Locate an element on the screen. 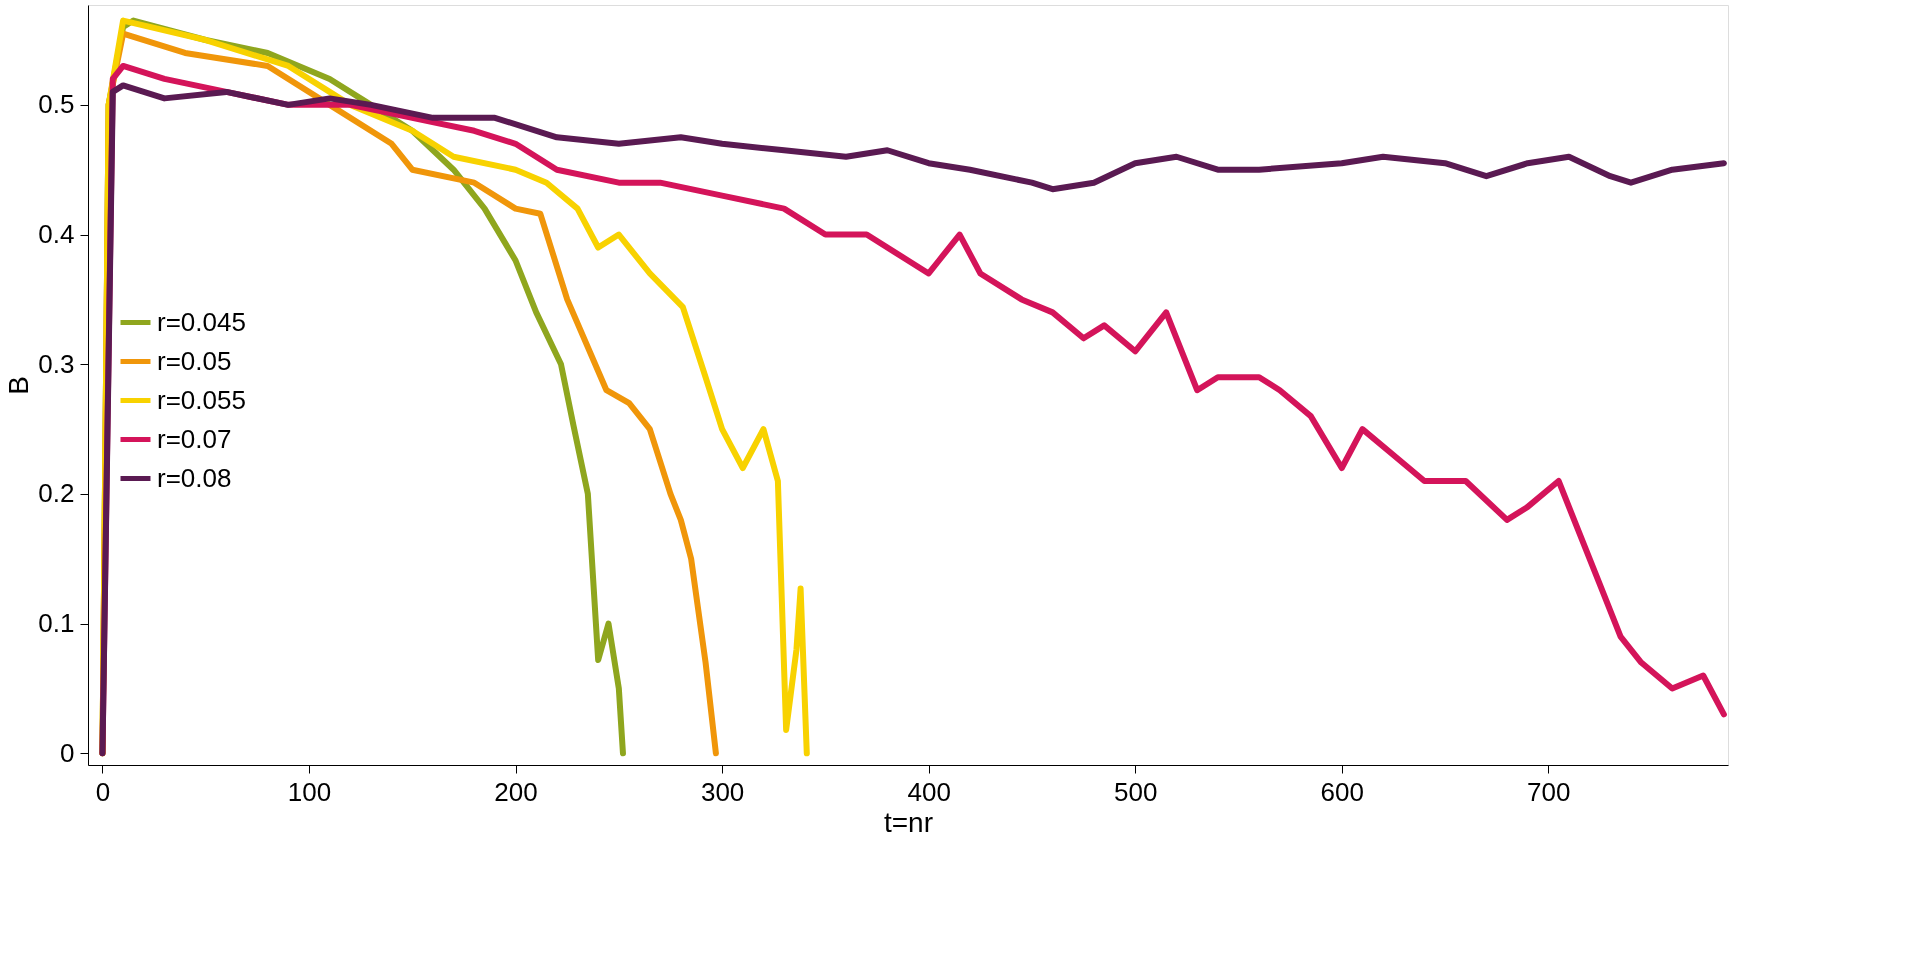 Image resolution: width=1913 pixels, height=963 pixels. x-tick-label: 600 is located at coordinates (1342, 791).